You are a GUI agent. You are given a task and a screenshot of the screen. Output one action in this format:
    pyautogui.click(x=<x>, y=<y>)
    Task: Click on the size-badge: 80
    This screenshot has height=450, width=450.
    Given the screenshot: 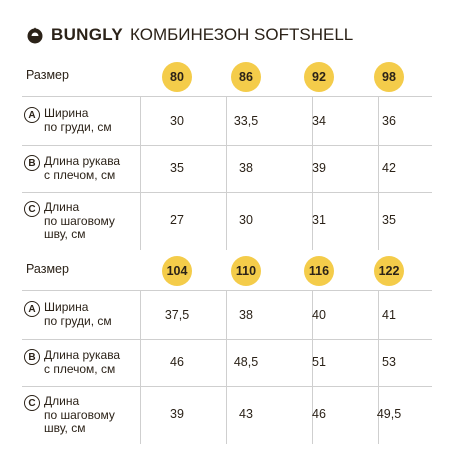 What is the action you would take?
    pyautogui.click(x=177, y=77)
    